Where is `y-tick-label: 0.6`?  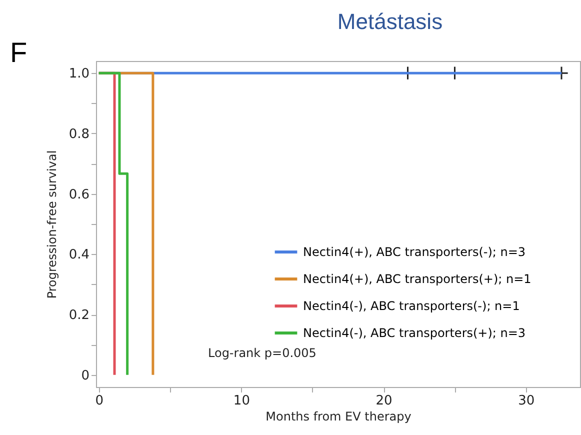
y-tick-label: 0.6 is located at coordinates (79, 194).